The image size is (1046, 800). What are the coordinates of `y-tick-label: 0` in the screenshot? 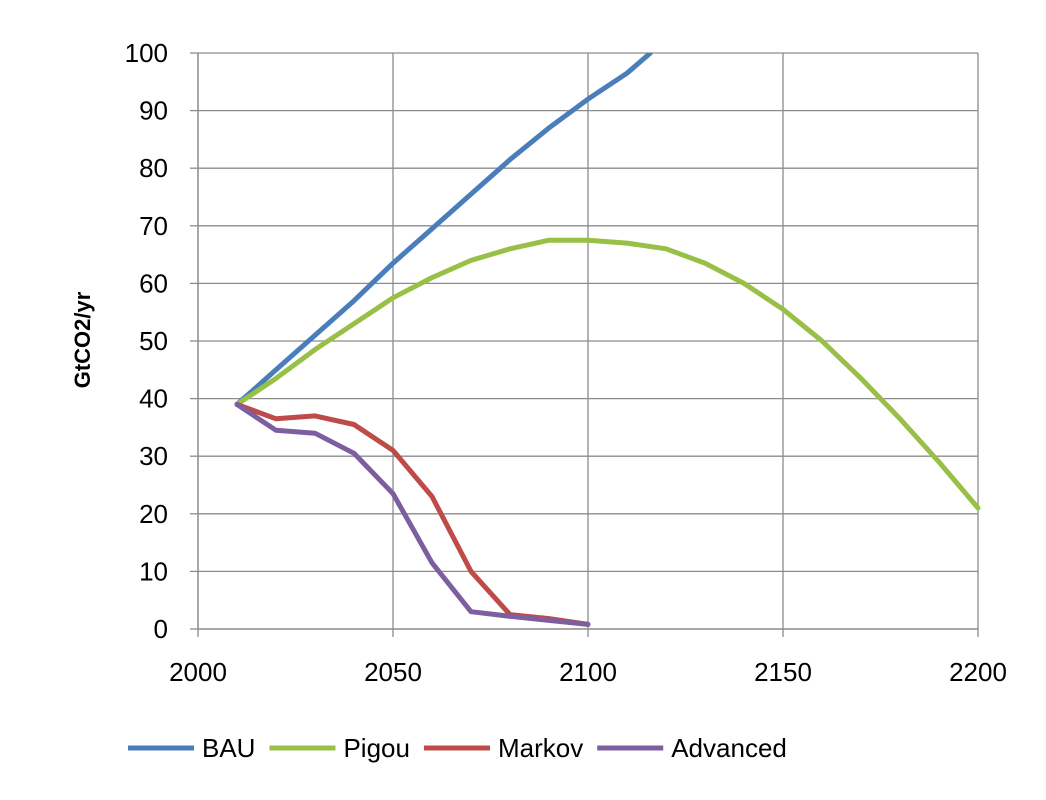 It's located at (161, 629).